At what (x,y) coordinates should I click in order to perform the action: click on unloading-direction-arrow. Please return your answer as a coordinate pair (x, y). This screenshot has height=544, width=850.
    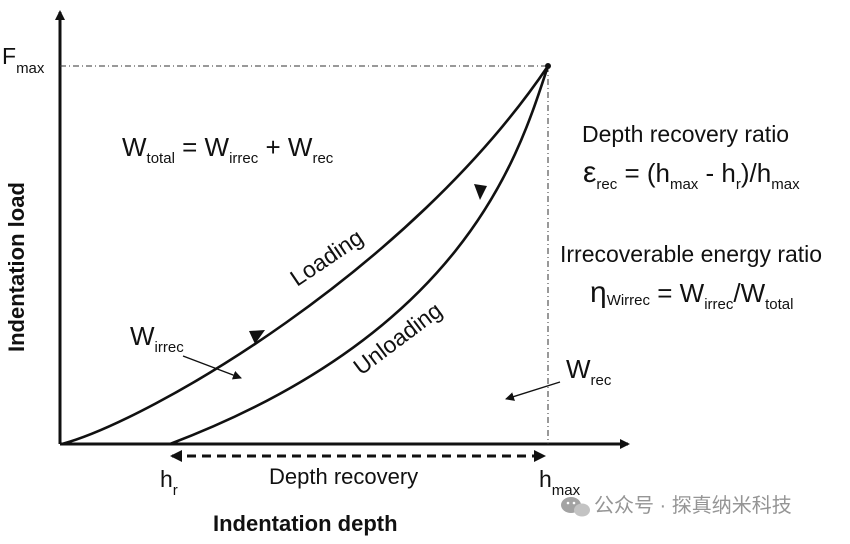
    Looking at the image, I should click on (480, 192).